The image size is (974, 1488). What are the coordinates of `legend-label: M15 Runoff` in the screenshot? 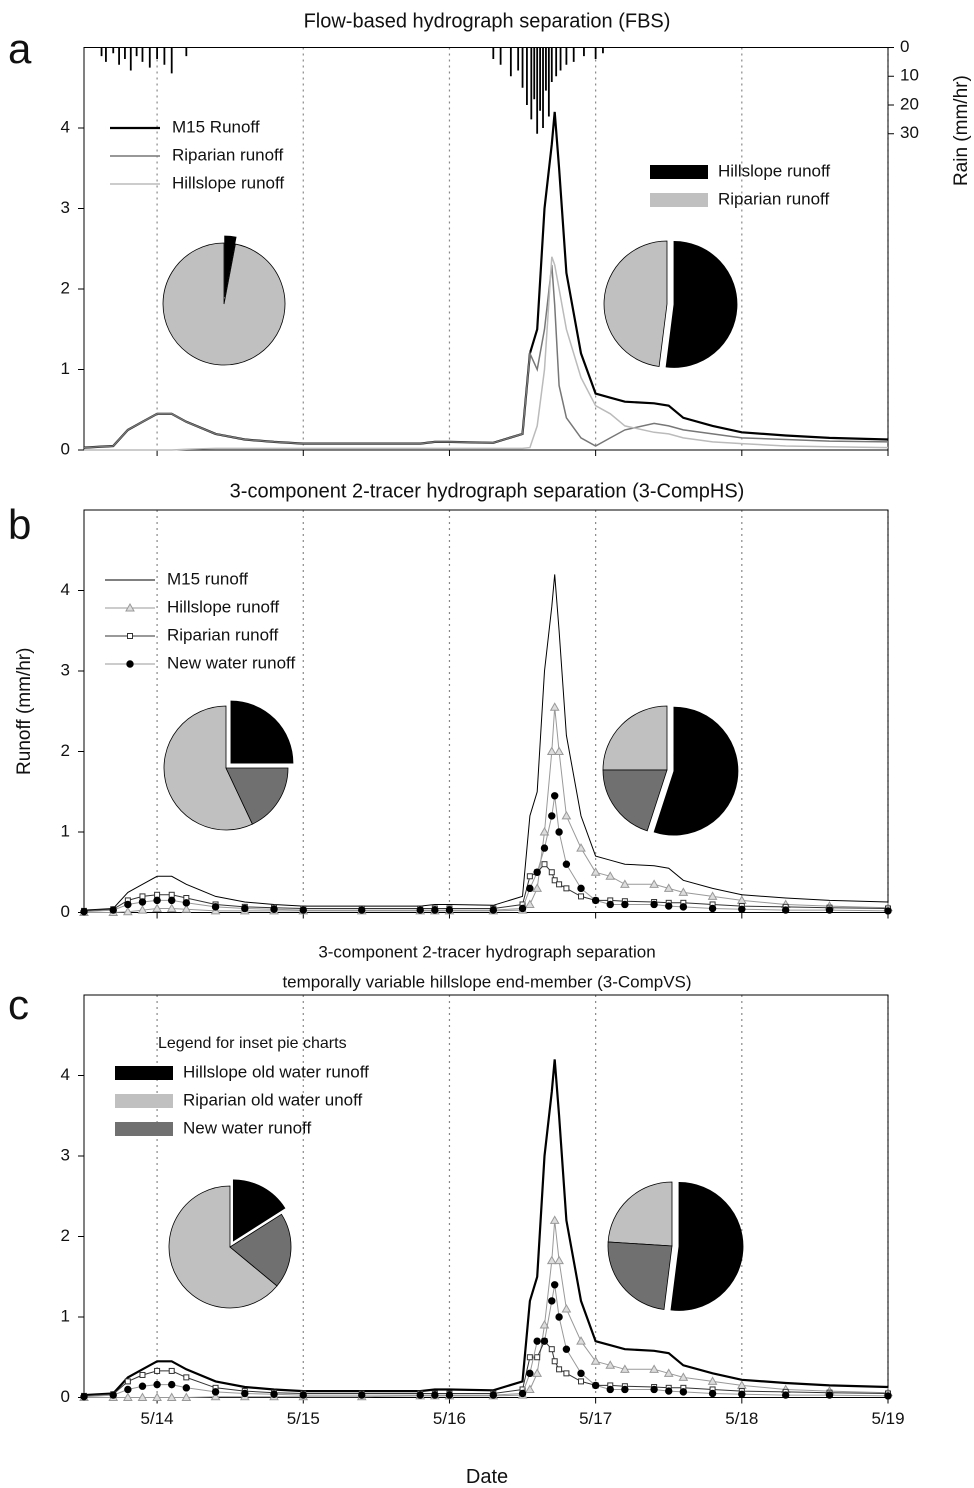 It's located at (216, 126).